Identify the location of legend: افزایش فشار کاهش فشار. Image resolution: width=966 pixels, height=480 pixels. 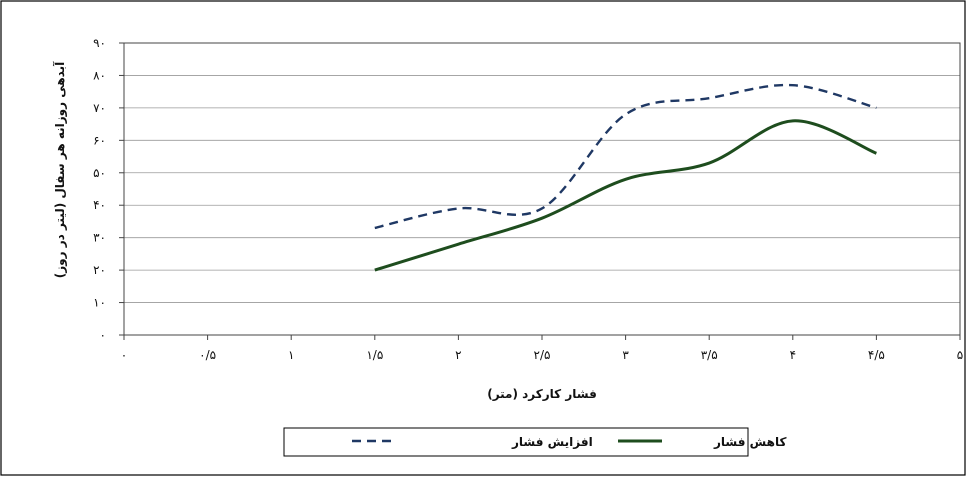
(534, 442).